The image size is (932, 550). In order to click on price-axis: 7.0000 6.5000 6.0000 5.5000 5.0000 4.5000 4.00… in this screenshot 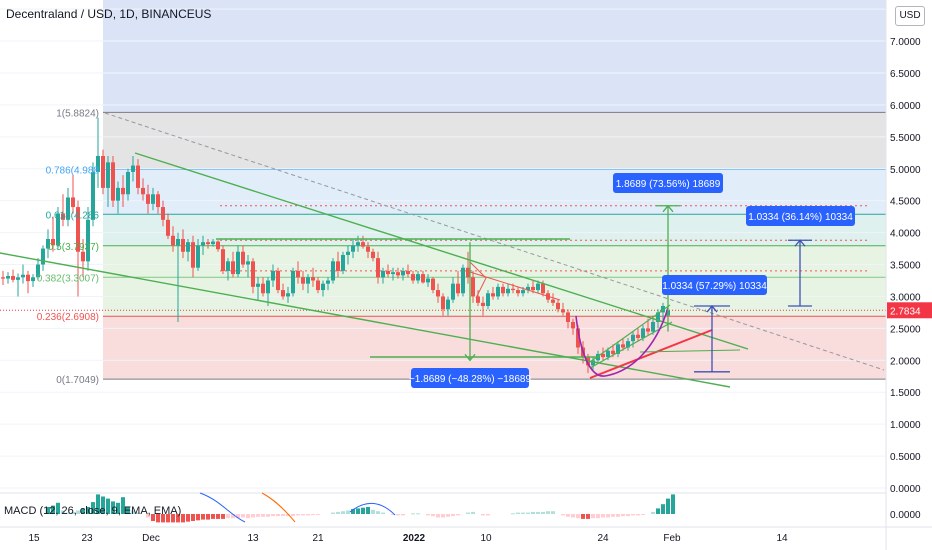, I will do `click(908, 275)`.